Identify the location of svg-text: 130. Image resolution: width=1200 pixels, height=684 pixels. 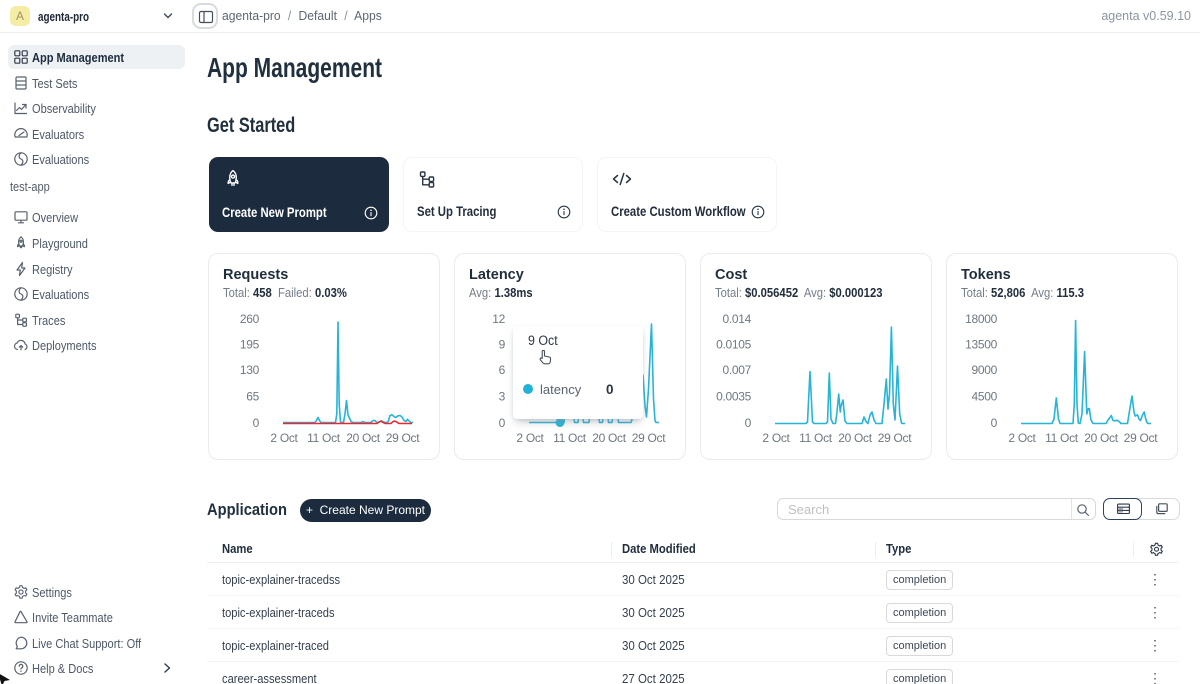
(250, 370).